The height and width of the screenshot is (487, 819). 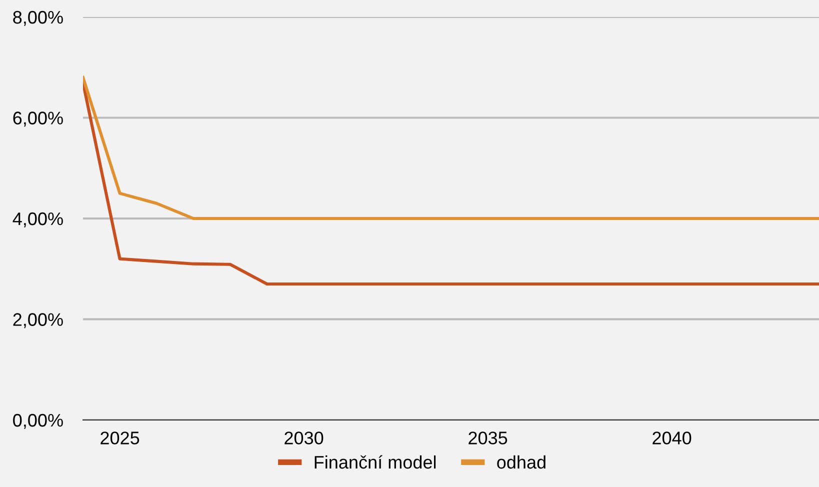 What do you see at coordinates (37, 220) in the screenshot?
I see `y-tick-label: 4,00%` at bounding box center [37, 220].